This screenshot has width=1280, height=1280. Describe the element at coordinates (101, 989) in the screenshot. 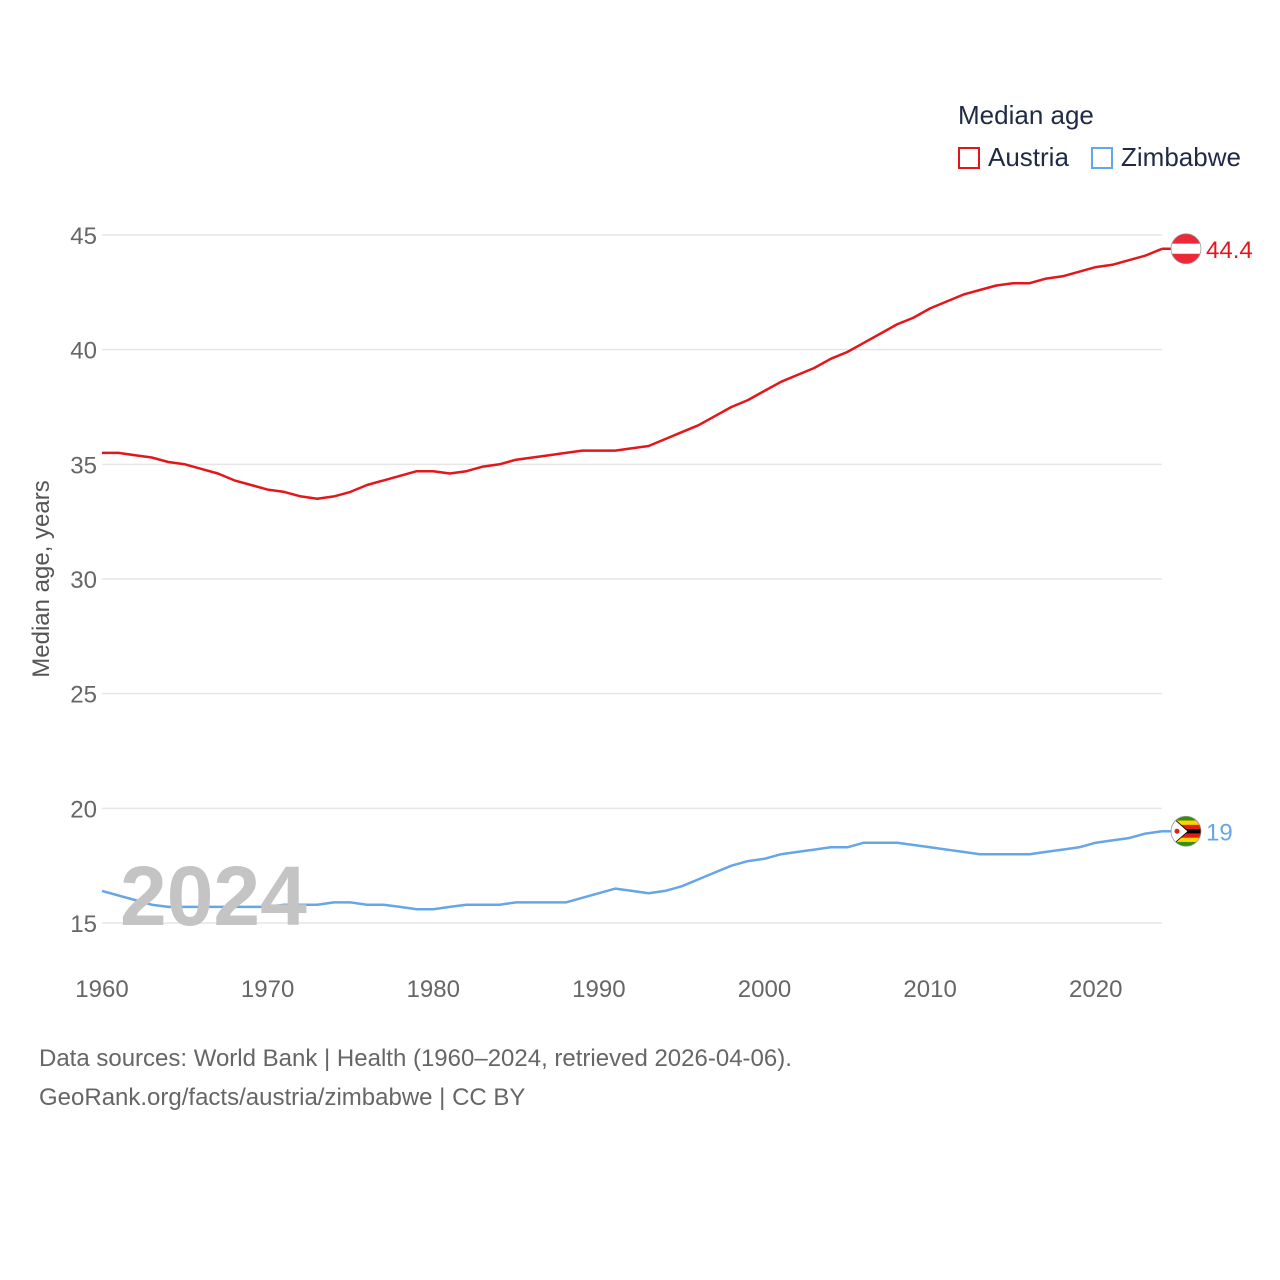

I see `x-tick-label-1960: 1960` at that location.